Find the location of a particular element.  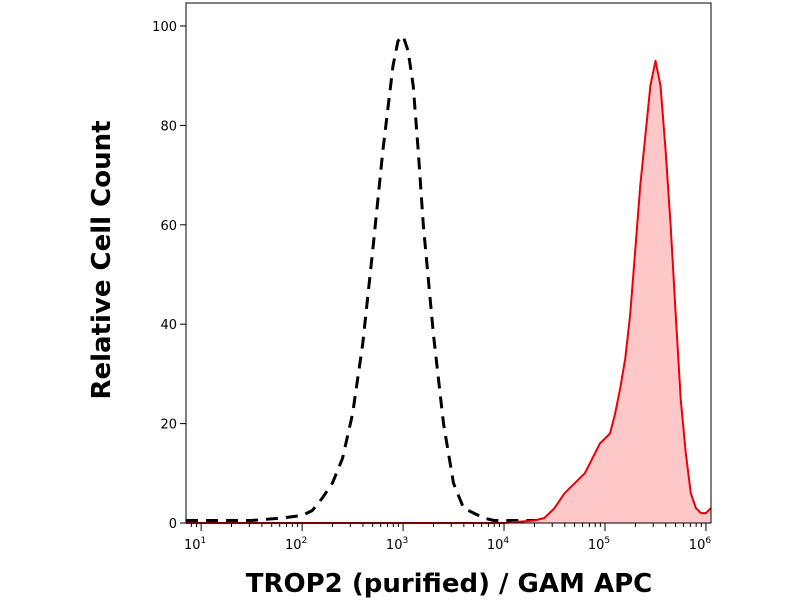

y-ticks: 0 20 40 60 80 100 is located at coordinates (169, 276).